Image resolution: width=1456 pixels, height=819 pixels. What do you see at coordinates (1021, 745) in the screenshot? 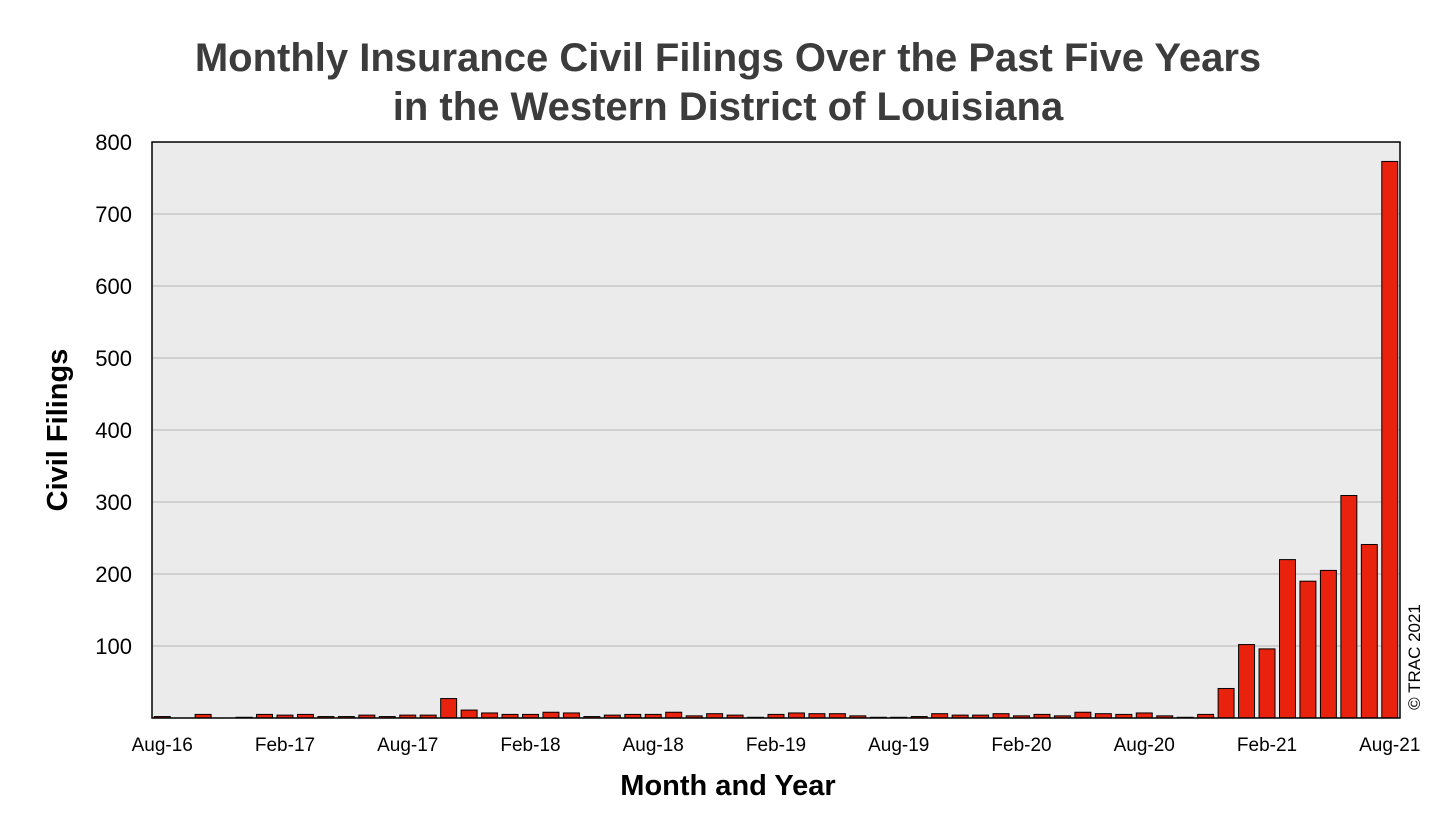
I see `x-tick-label: Feb-20` at bounding box center [1021, 745].